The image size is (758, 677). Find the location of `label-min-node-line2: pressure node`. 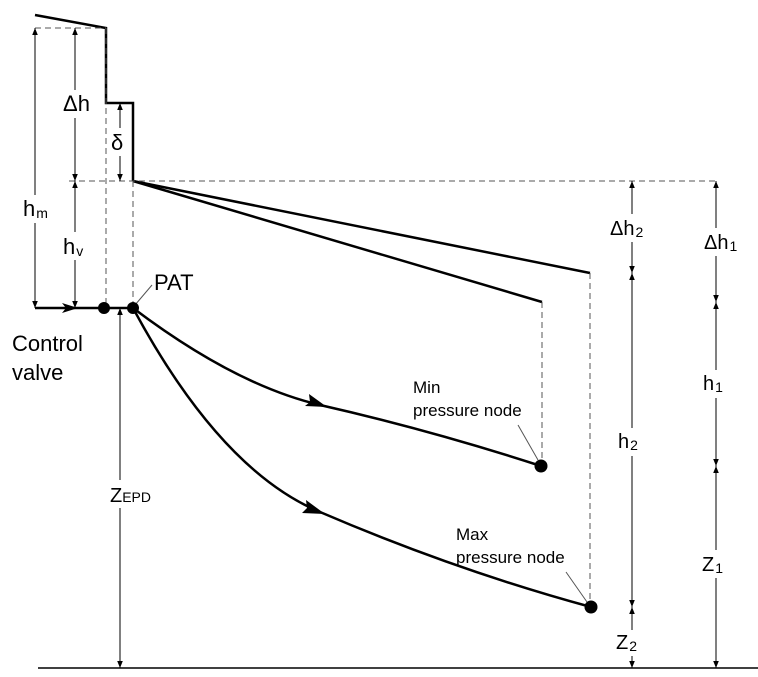

label-min-node-line2: pressure node is located at coordinates (467, 410).